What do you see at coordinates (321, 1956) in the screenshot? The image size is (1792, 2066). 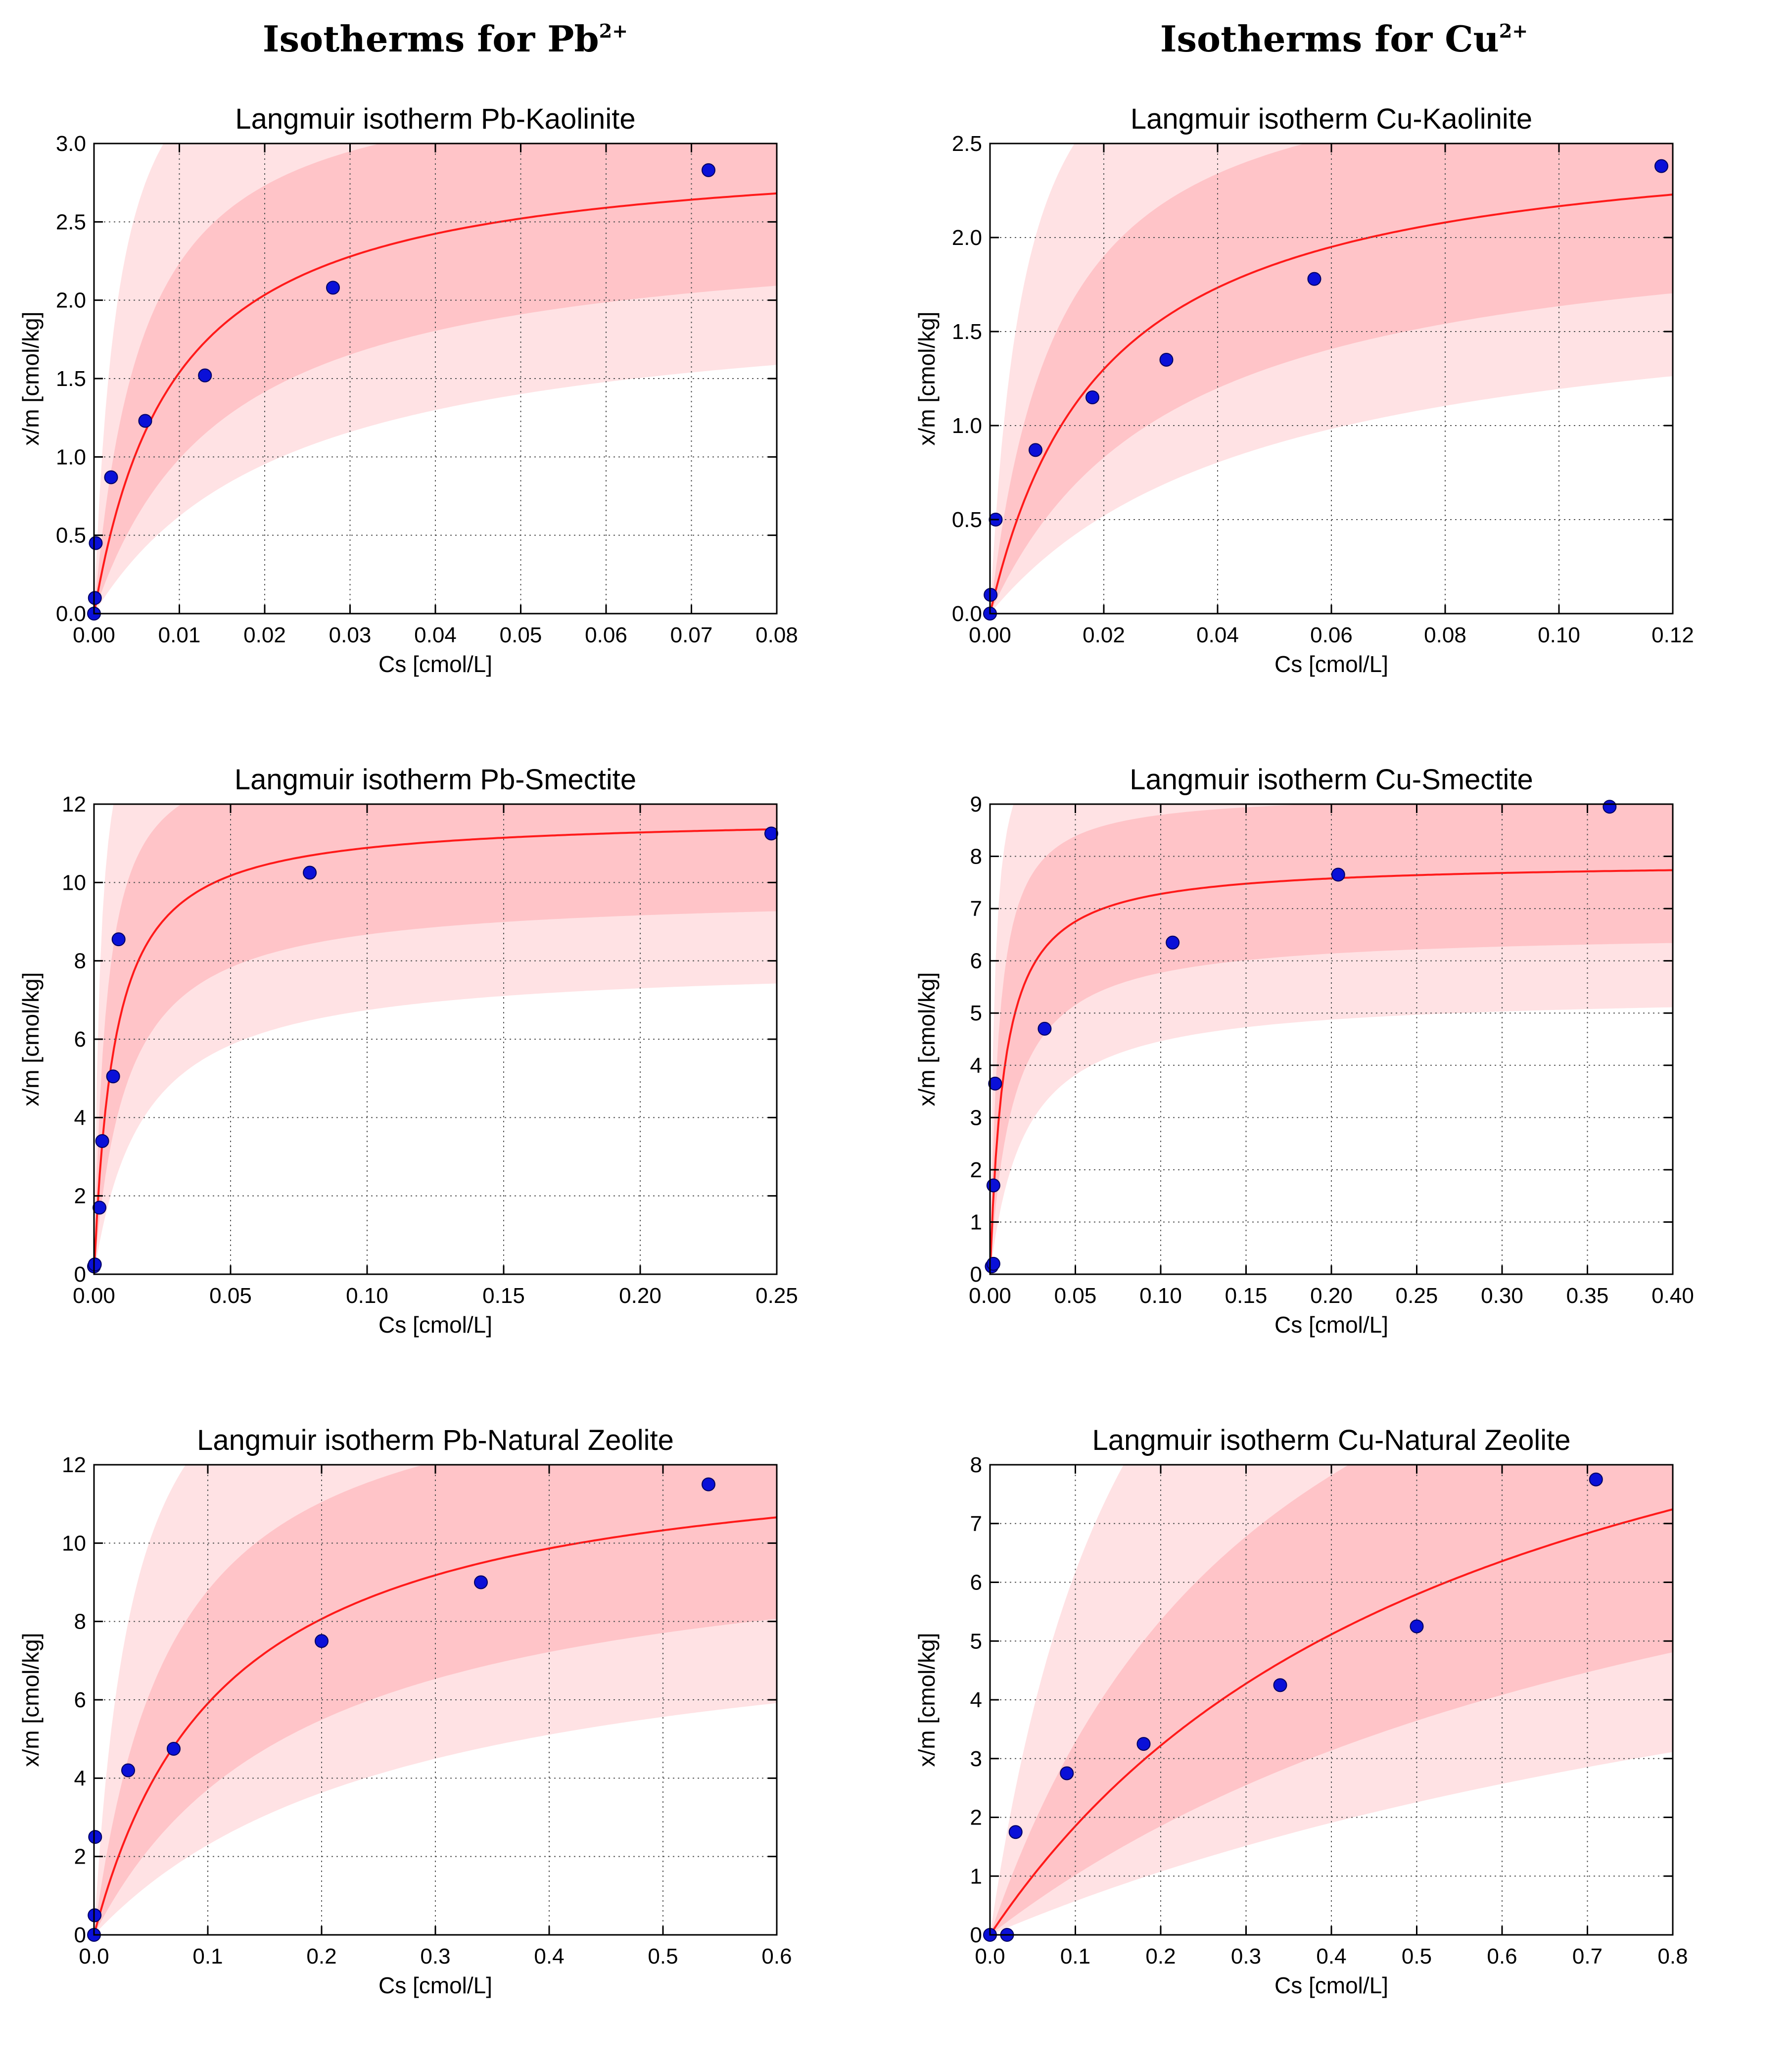 I see `x-tick-label: 0.2` at bounding box center [321, 1956].